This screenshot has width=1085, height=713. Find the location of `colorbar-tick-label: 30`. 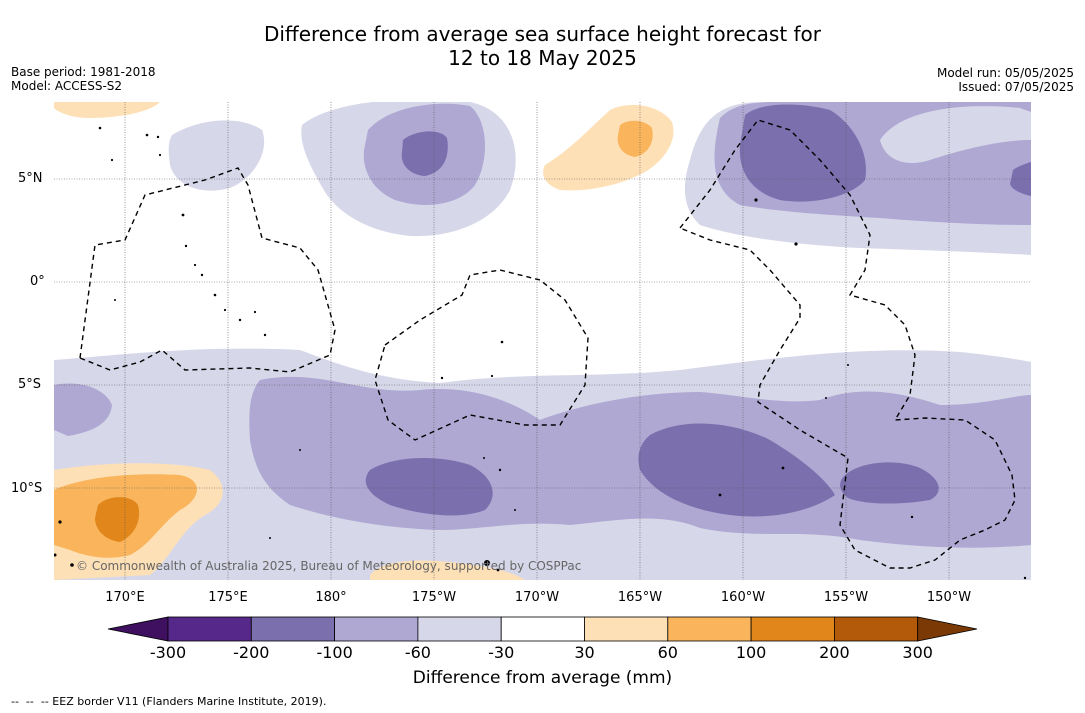

colorbar-tick-label: 30 is located at coordinates (584, 652).